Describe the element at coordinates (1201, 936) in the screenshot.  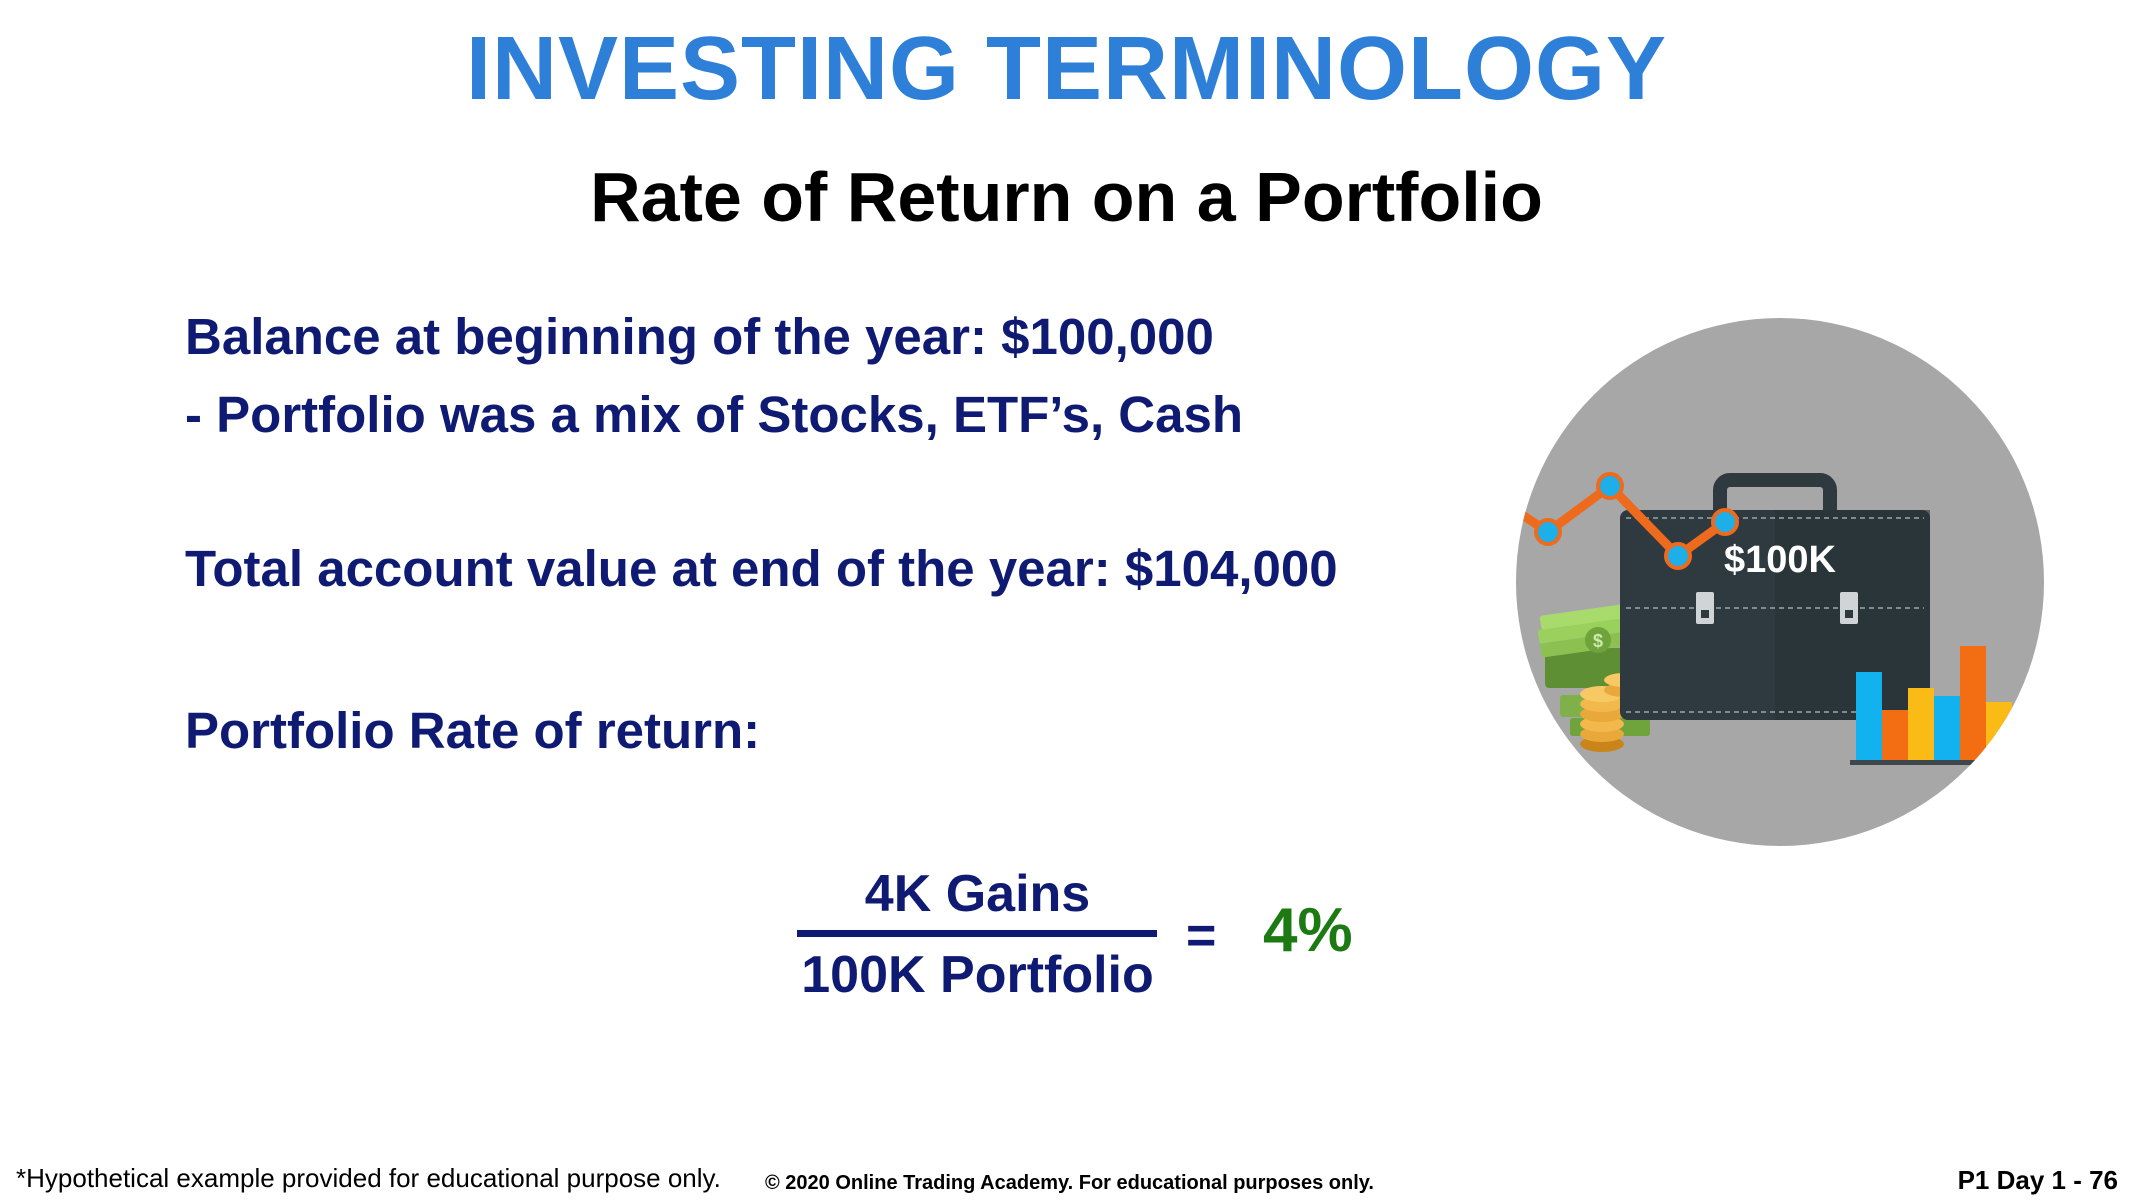
I see `equals-sign: =` at that location.